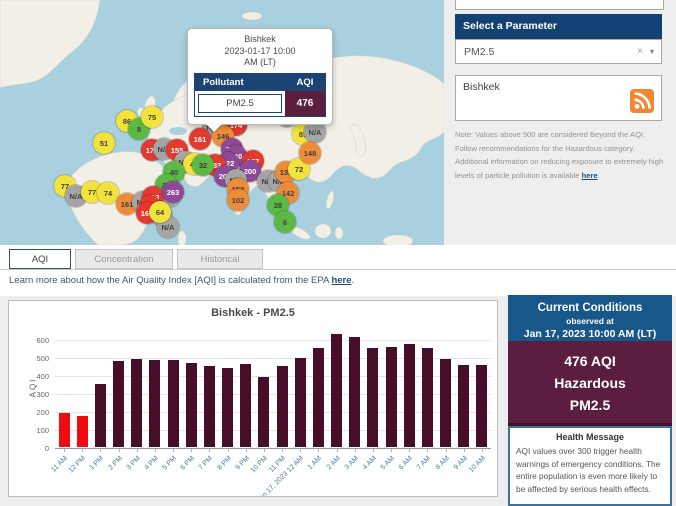 This screenshot has width=676, height=506. I want to click on current-conditions-title: Current Conditions, so click(590, 308).